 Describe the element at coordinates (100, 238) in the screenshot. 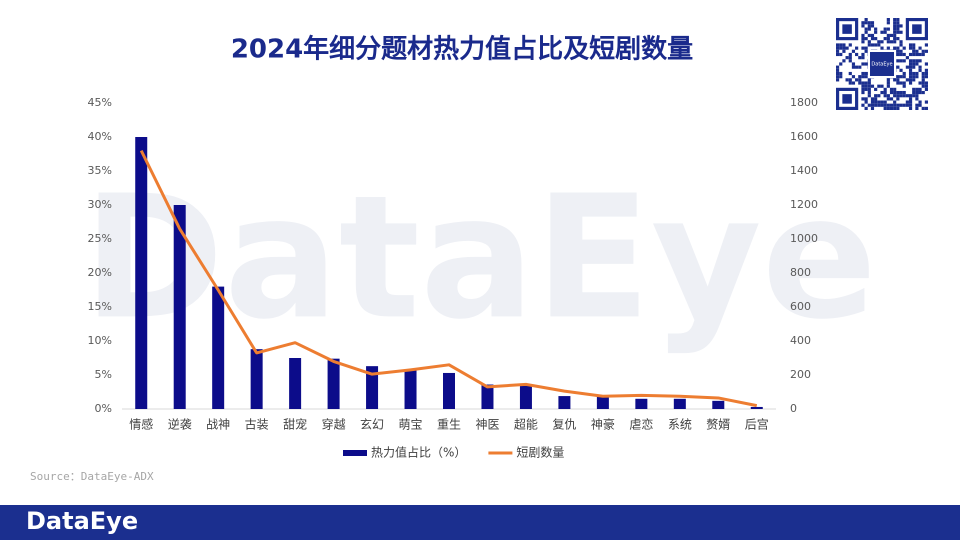

I see `y-tick-label: 25%` at that location.